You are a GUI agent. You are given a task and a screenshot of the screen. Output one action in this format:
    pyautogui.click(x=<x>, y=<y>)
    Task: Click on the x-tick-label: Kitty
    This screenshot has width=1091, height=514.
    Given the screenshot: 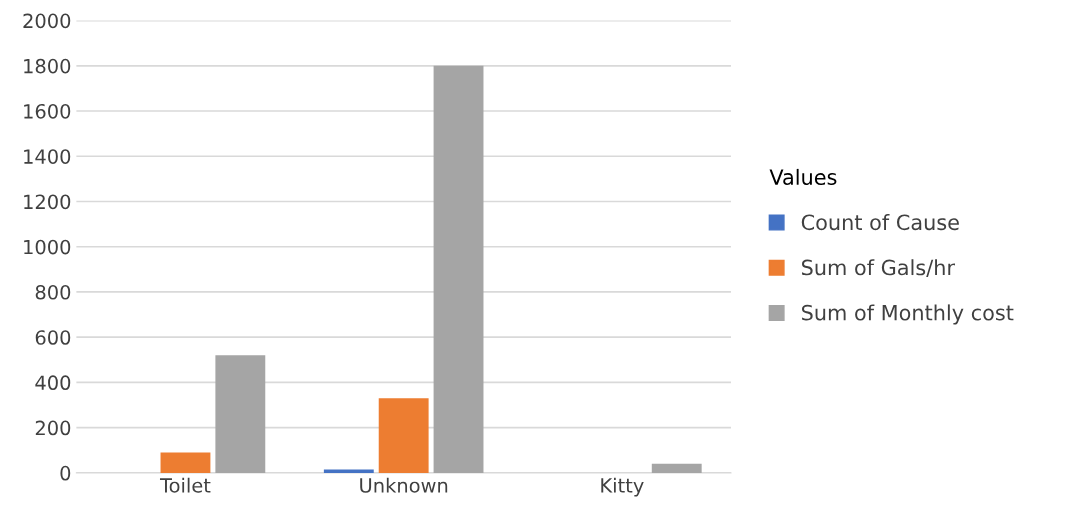 What is the action you would take?
    pyautogui.click(x=622, y=487)
    